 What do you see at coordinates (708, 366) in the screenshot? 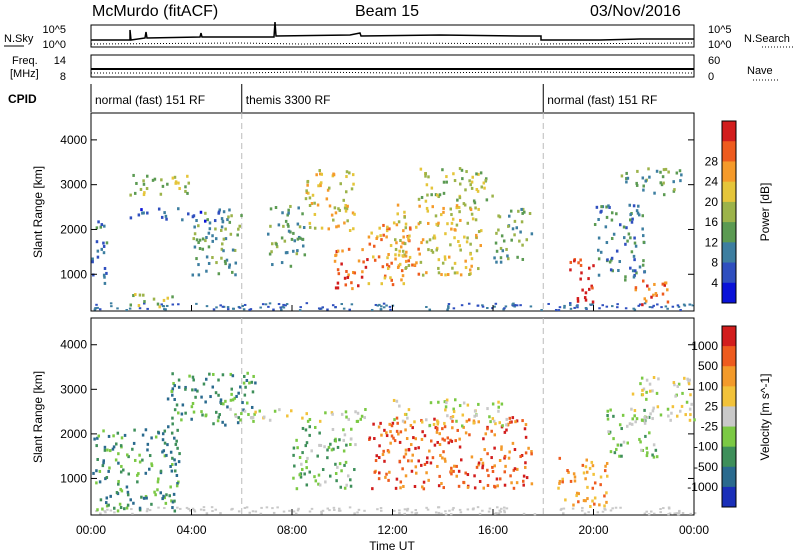
I see `colorbar-tick-label: 500` at bounding box center [708, 366].